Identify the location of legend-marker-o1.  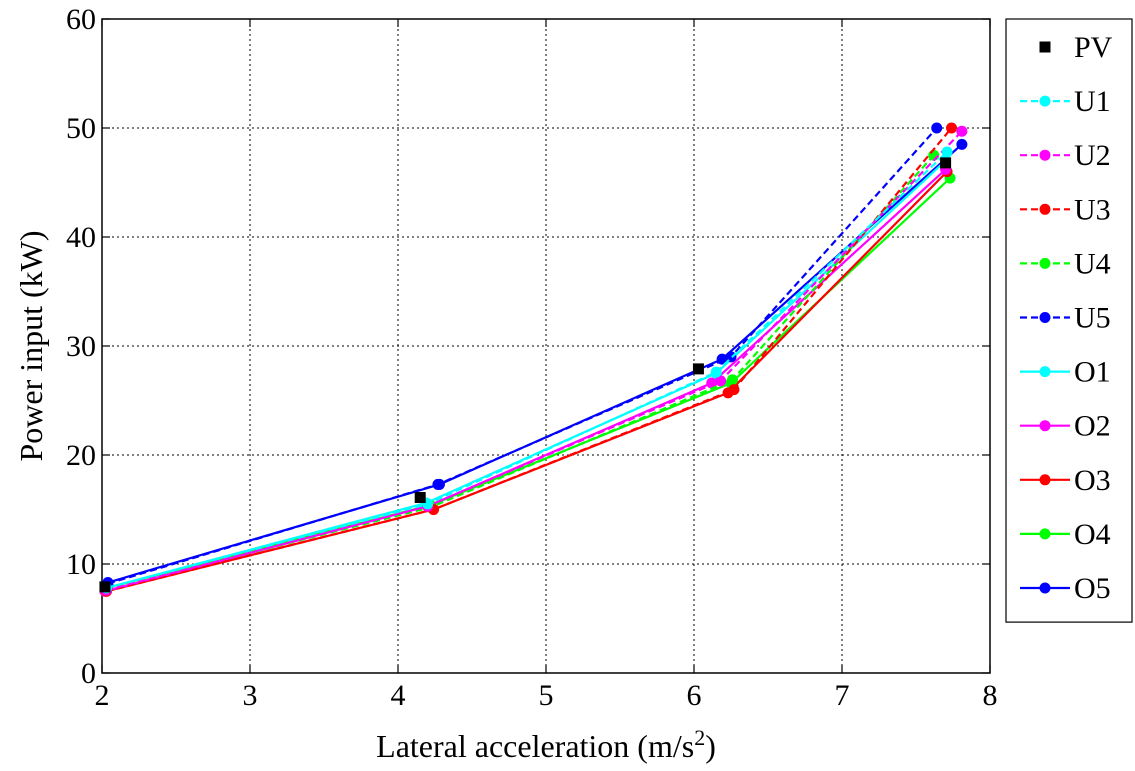
(1045, 372).